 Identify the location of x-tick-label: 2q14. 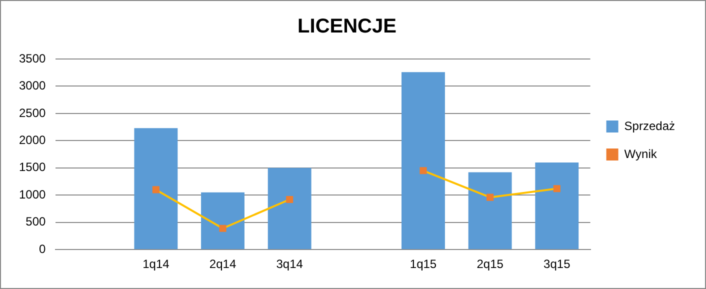
(222, 264).